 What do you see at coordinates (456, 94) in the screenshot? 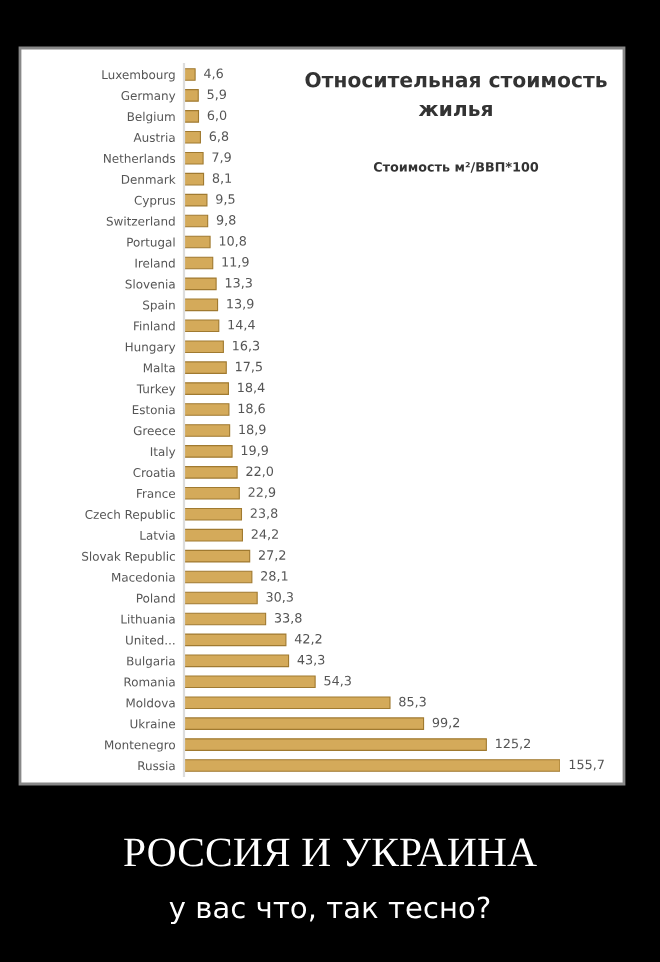
I see `text: Относительная стоимость жилья` at bounding box center [456, 94].